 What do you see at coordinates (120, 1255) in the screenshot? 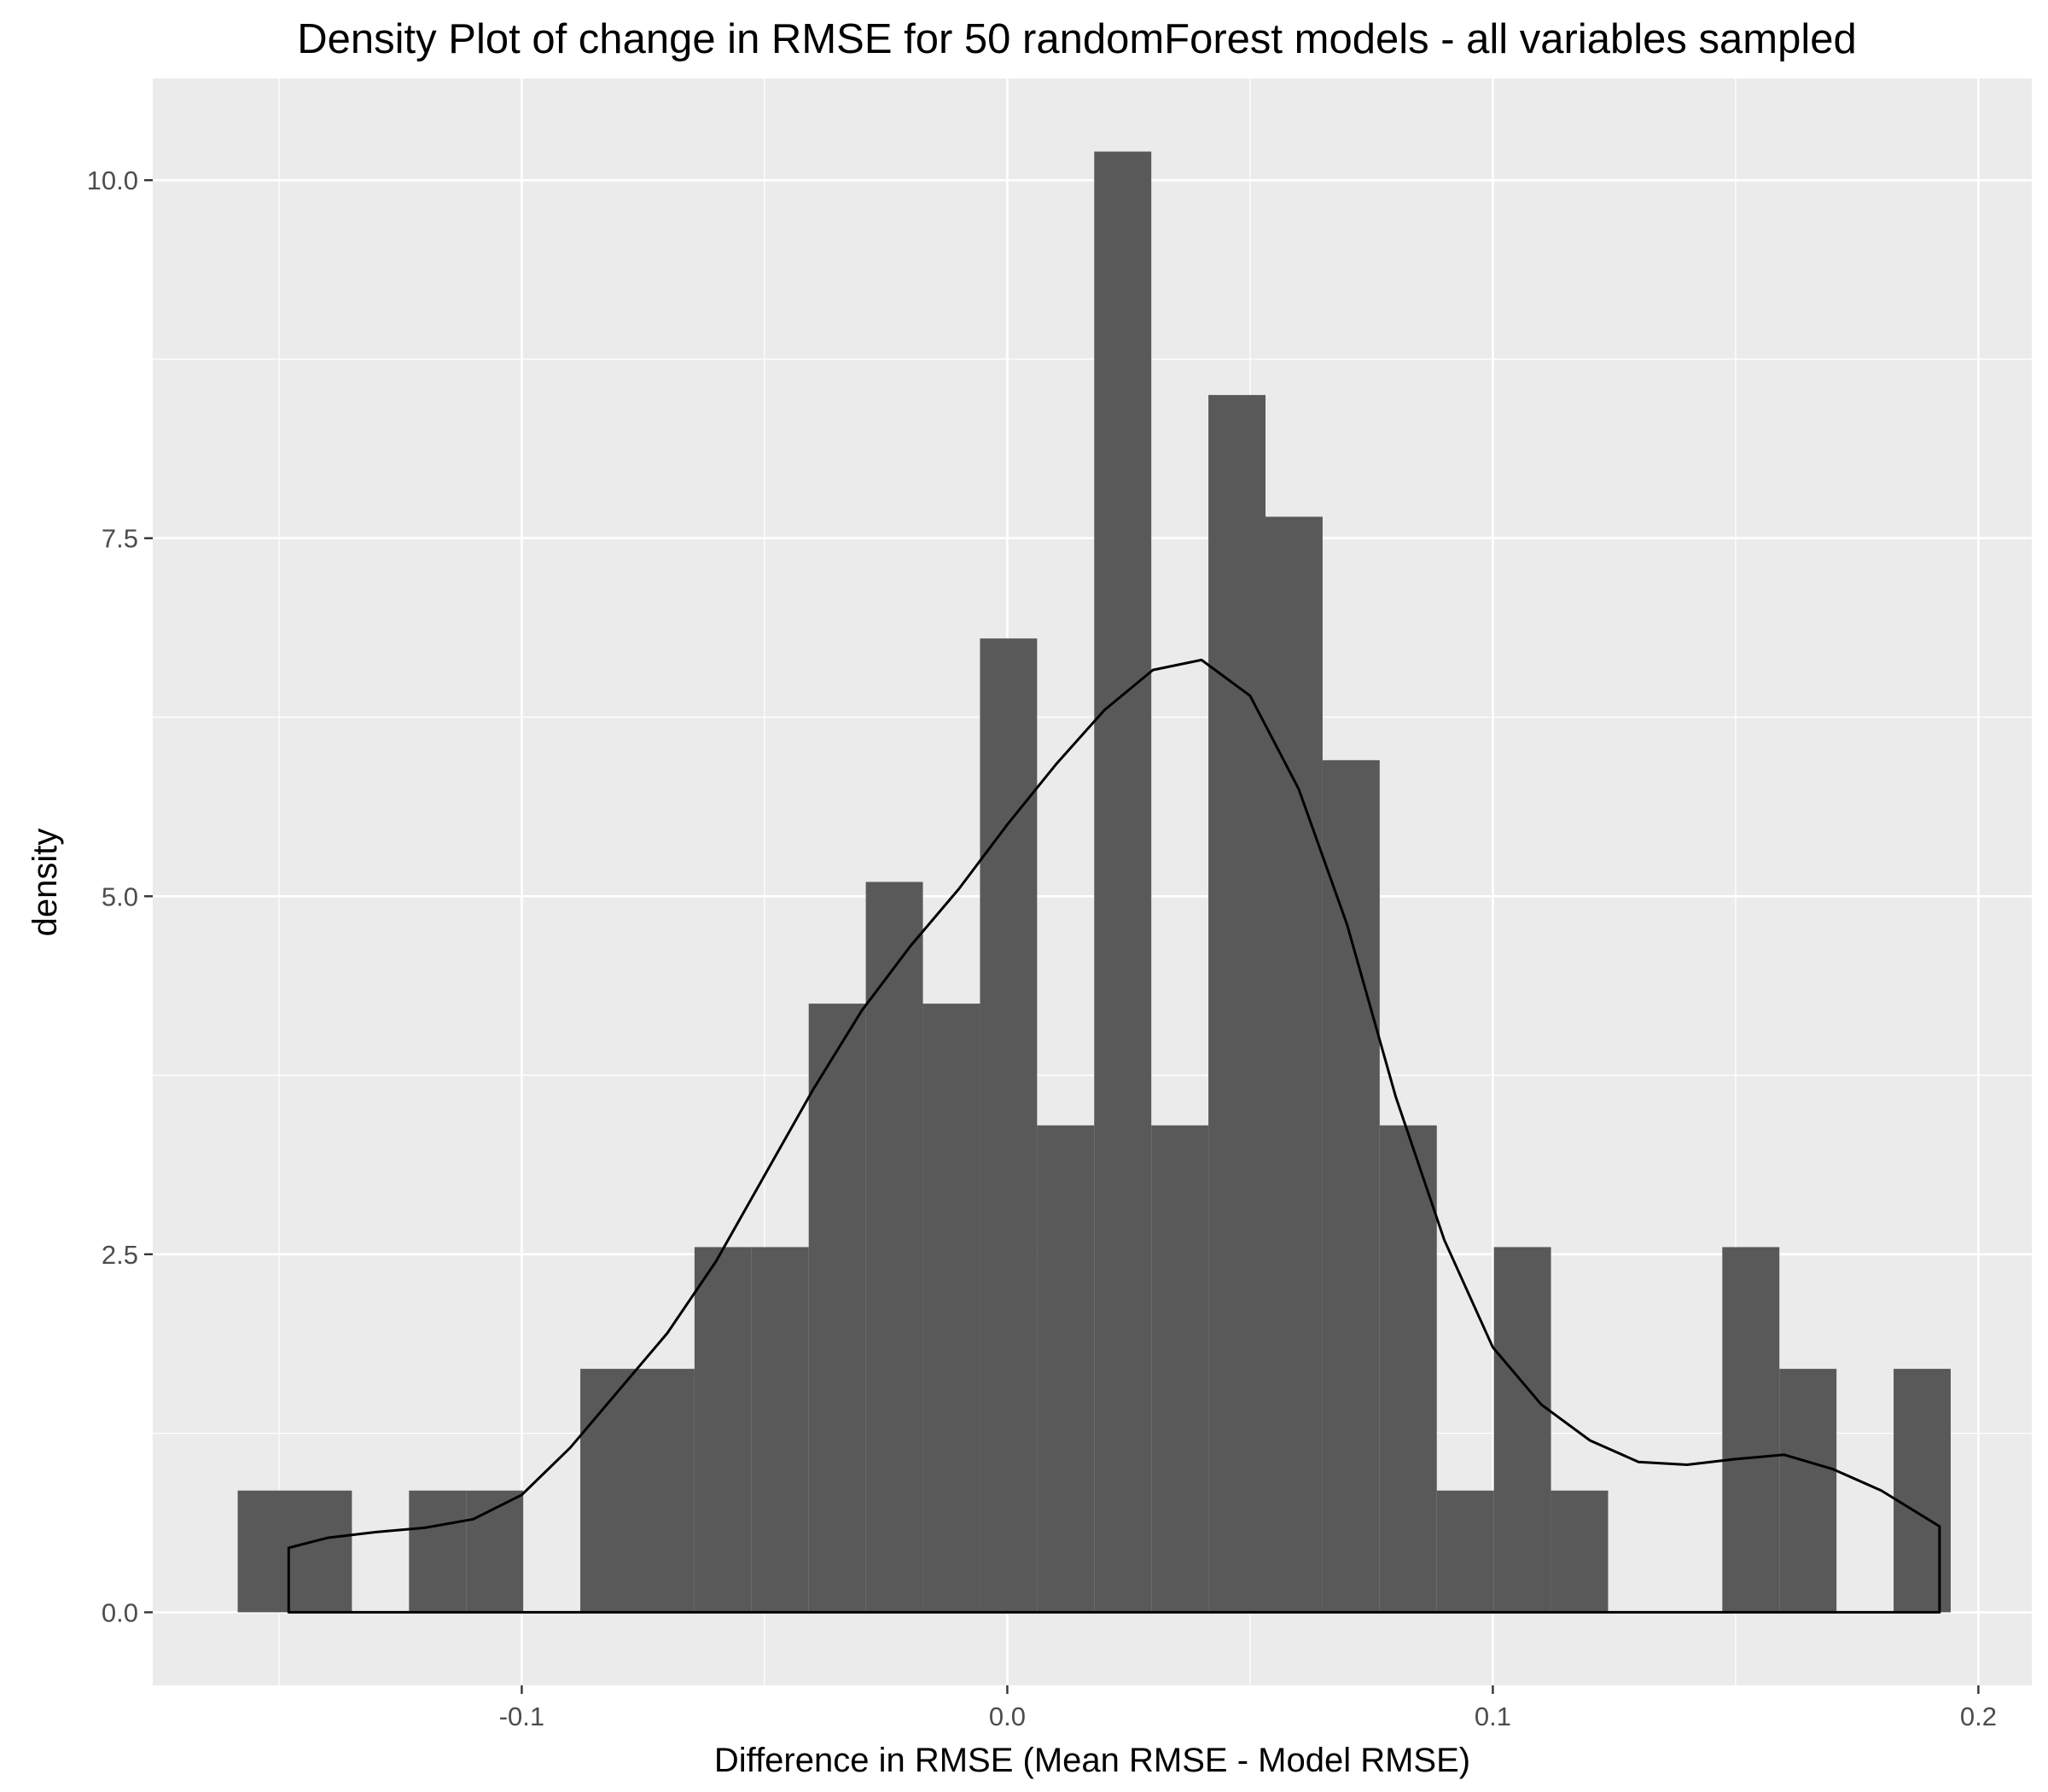
I see `y-tick-label: 2.5` at bounding box center [120, 1255].